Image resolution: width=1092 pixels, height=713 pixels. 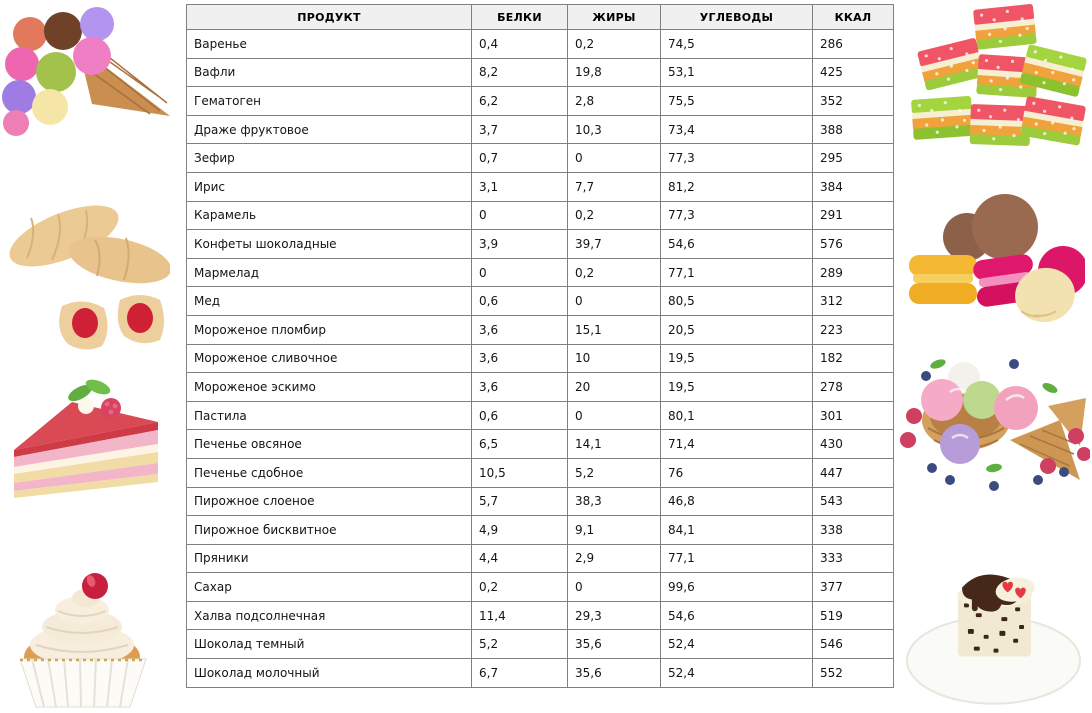 What do you see at coordinates (329, 358) in the screenshot?
I see `cell-product: Мороженое сливочное` at bounding box center [329, 358].